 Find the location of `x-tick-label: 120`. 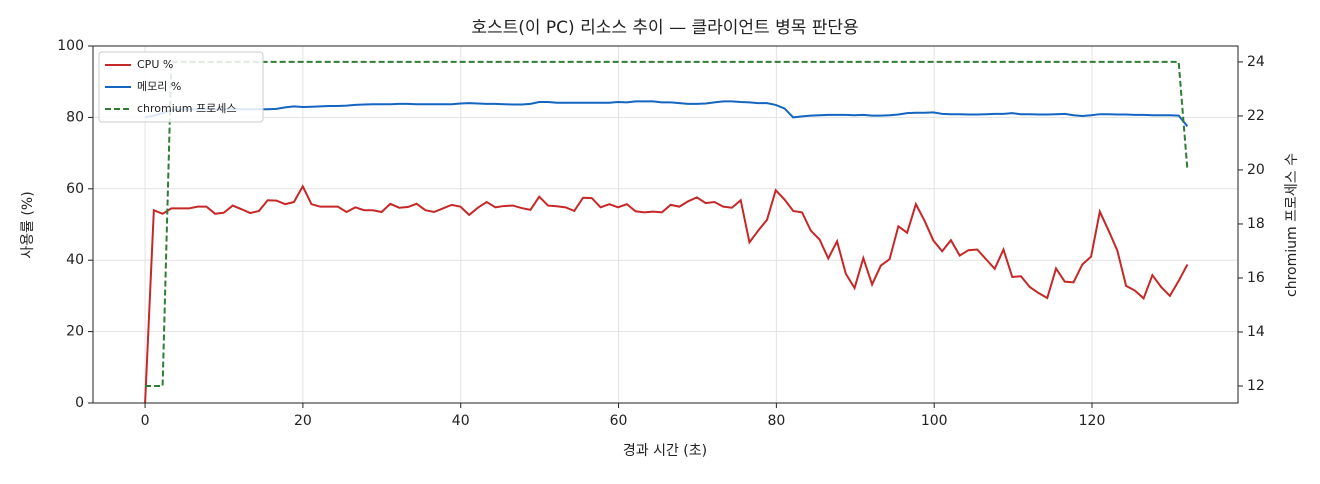

x-tick-label: 120 is located at coordinates (1092, 421).